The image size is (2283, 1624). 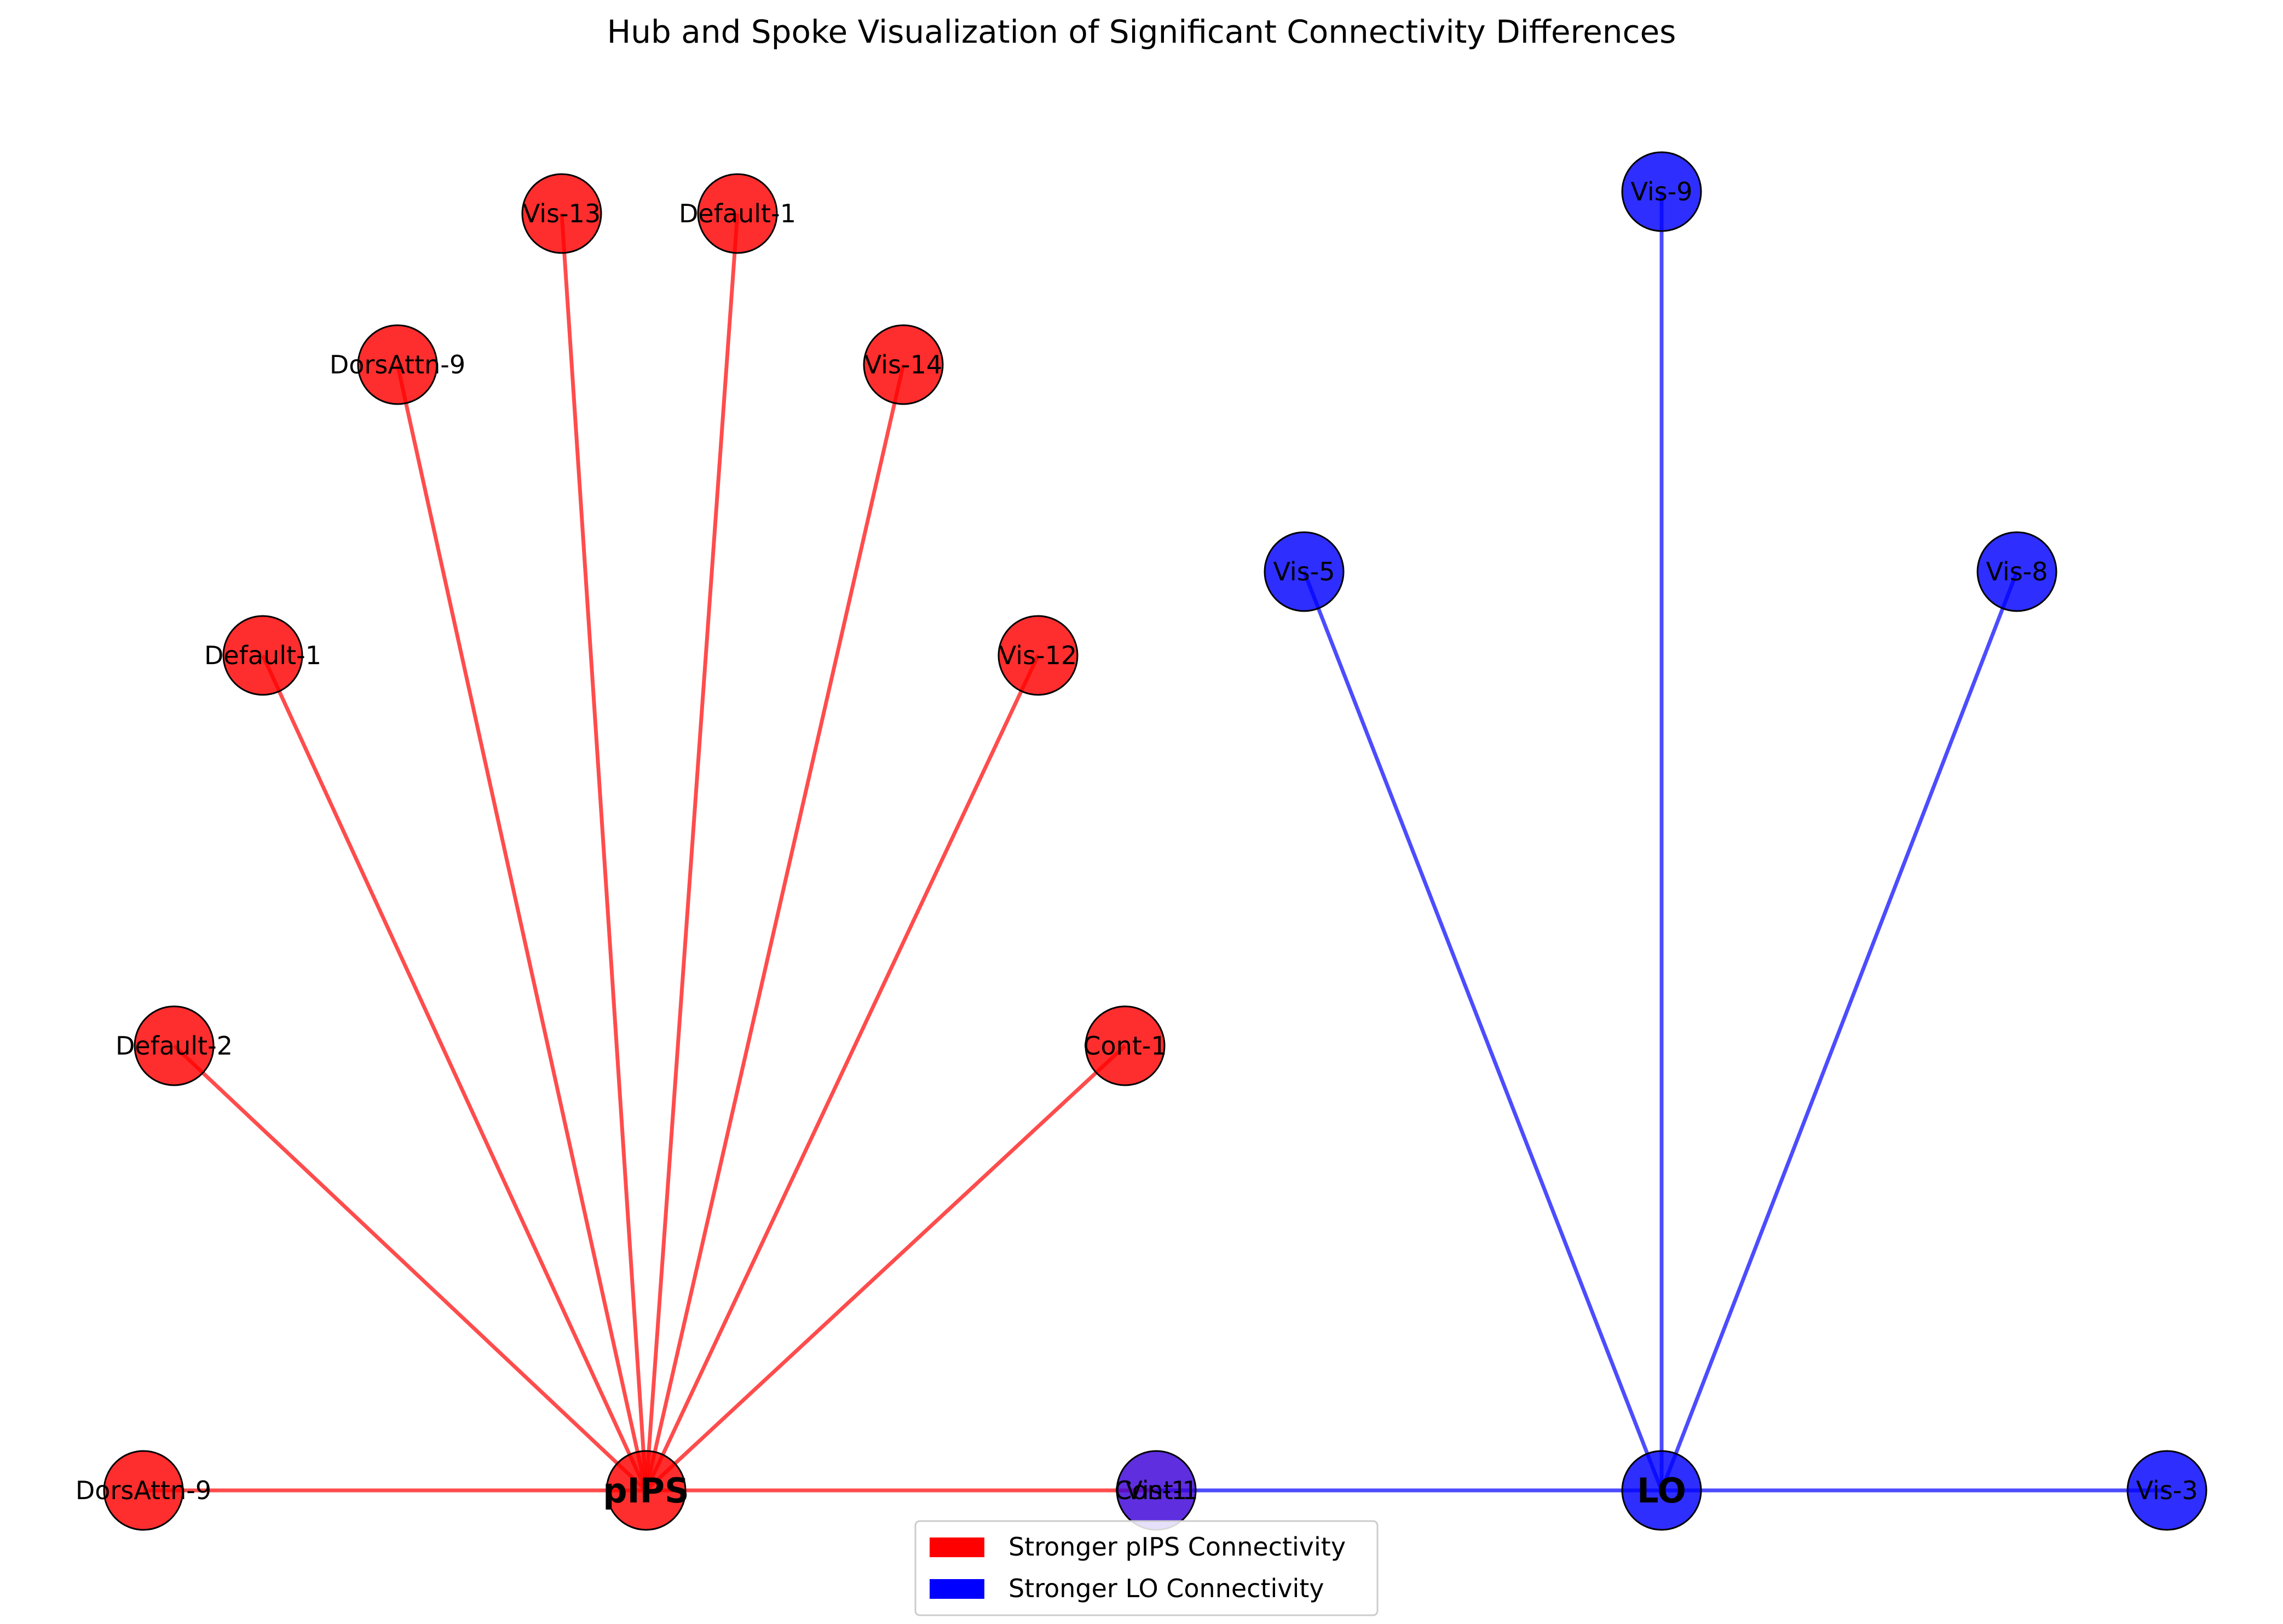 I want to click on edge-pips-vis13, so click(x=604, y=852).